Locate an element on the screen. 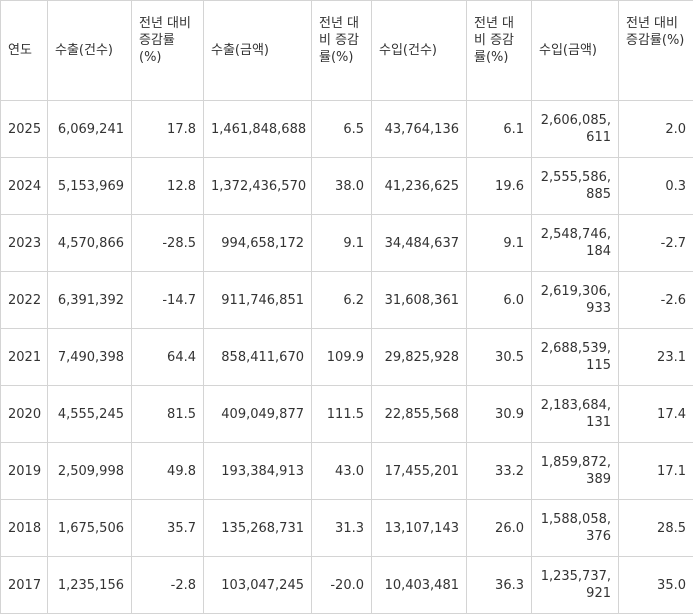 This screenshot has height=616, width=693. cell-import-amount-change: 23.1 is located at coordinates (655, 357).